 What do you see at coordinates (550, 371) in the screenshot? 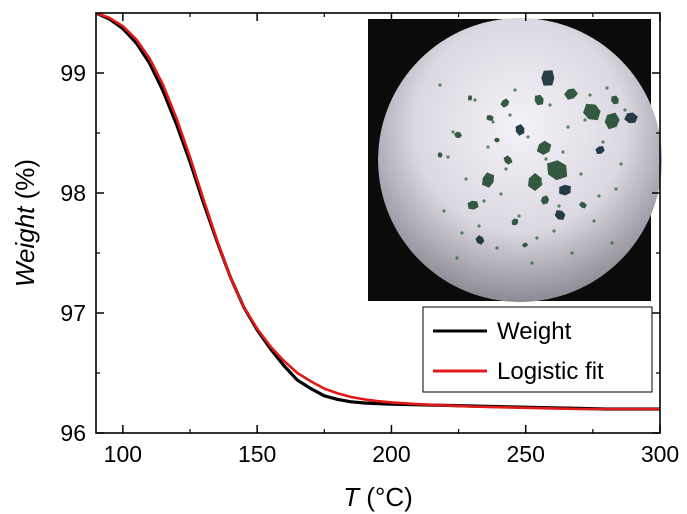
I see `legend-label: Logistic fit` at bounding box center [550, 371].